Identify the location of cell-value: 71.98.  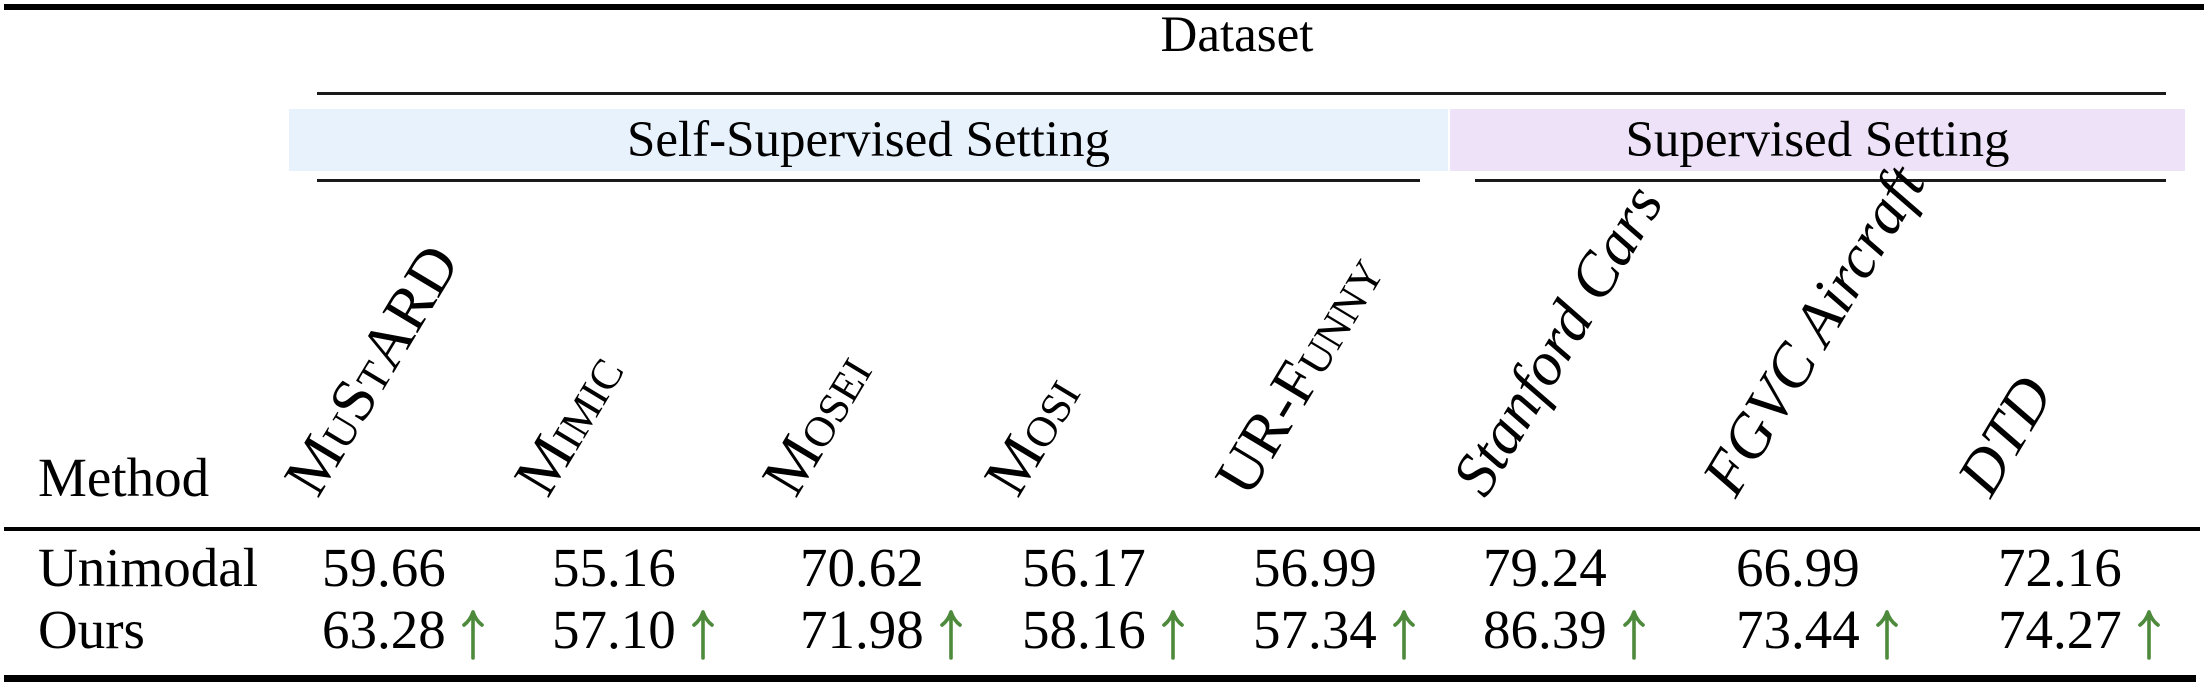
(862, 629).